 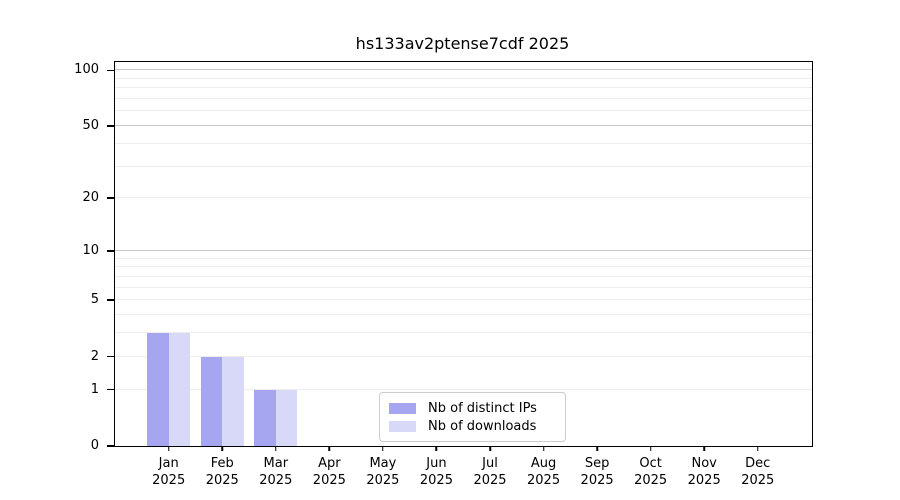 I want to click on bar-downloads-jan, so click(x=179, y=389).